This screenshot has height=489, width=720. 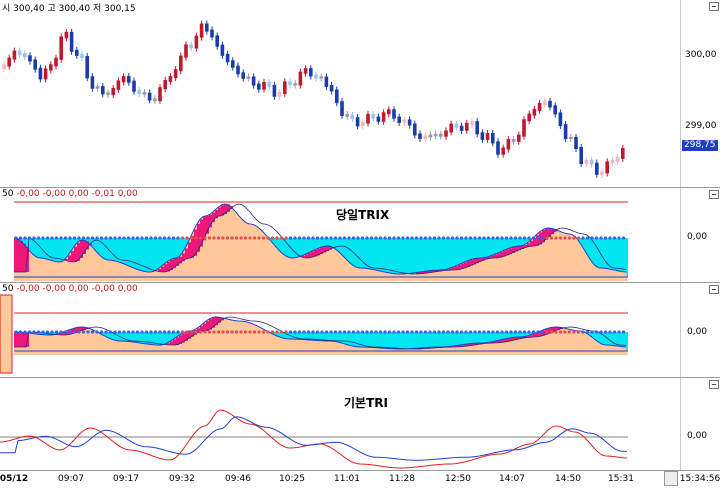 What do you see at coordinates (671, 478) in the screenshot?
I see `scroll-left-button` at bounding box center [671, 478].